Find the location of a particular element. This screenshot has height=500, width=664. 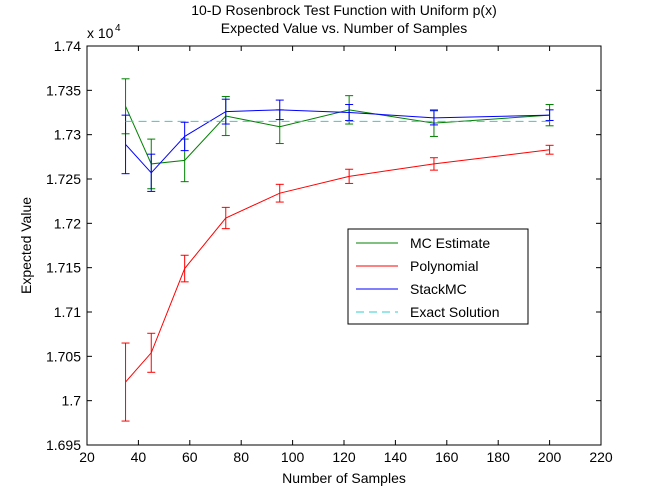

legend-item: StackMC is located at coordinates (411, 289).